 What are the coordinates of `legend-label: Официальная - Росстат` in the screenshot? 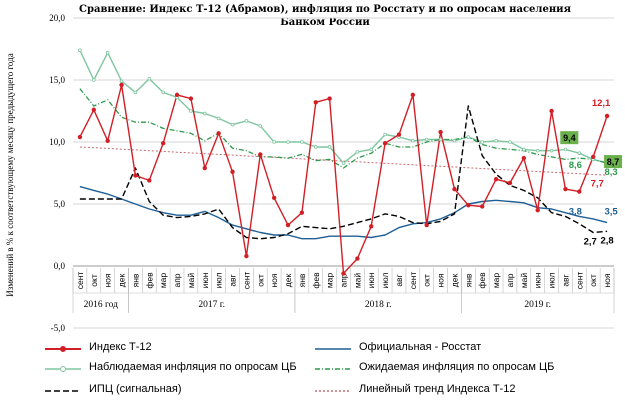 It's located at (420, 347).